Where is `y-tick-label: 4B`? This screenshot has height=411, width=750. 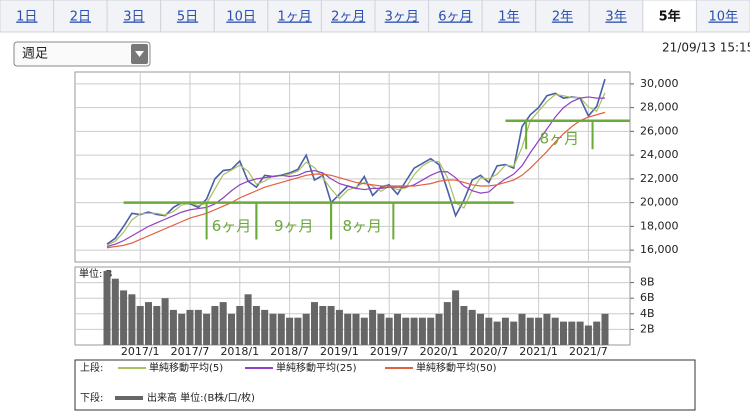 y-tick-label: 4B is located at coordinates (647, 313).